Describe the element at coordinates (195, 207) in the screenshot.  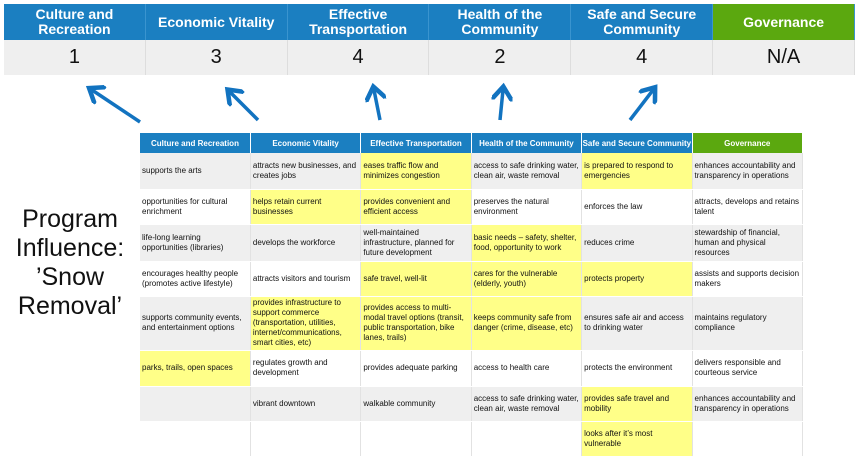
I see `table-cell: opportunities for cultural enrichment` at that location.